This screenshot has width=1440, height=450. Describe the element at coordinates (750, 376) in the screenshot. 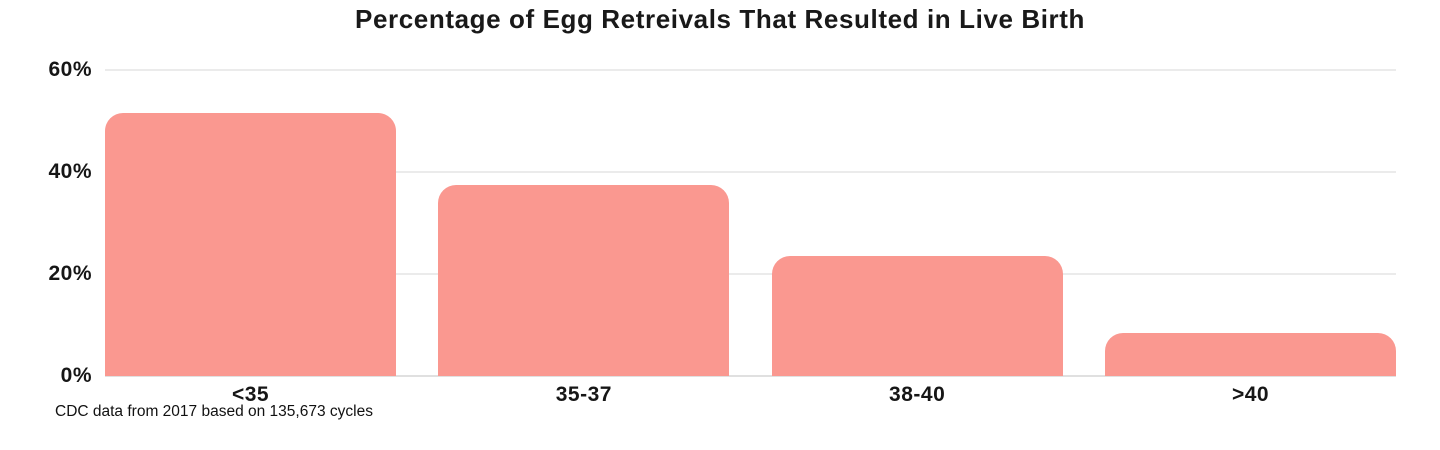

I see `x-axis-line` at that location.